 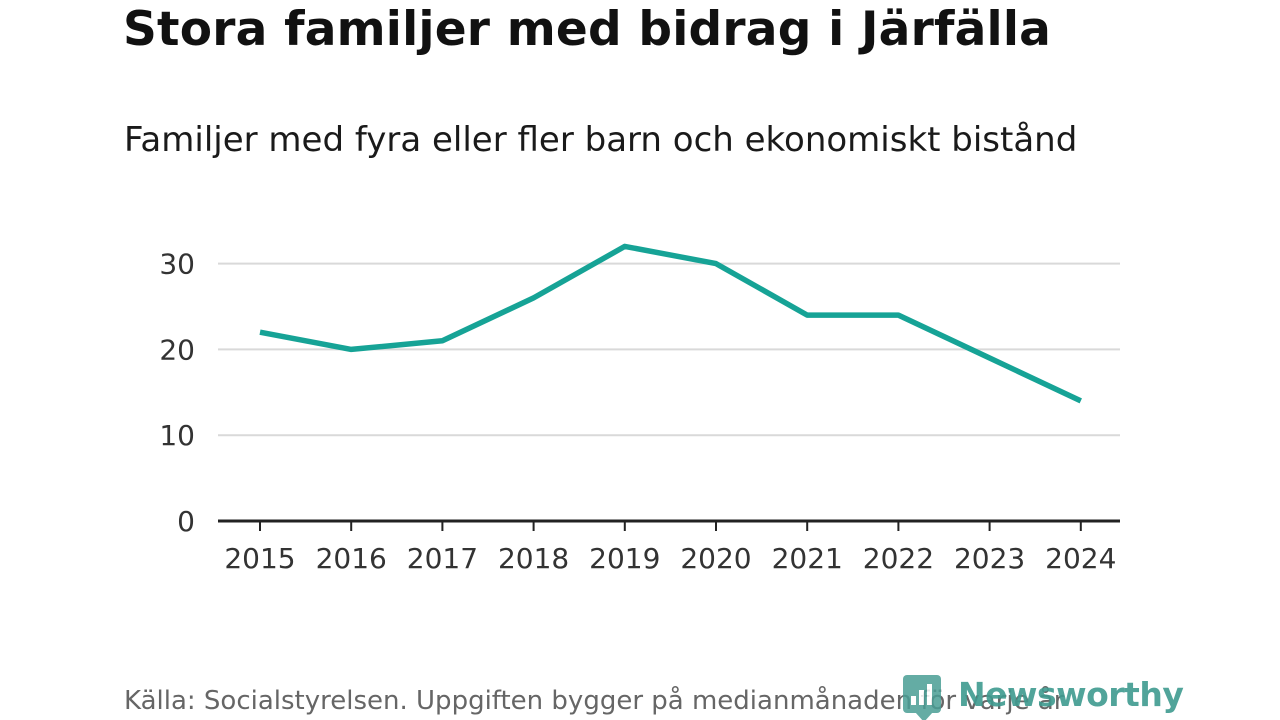 What do you see at coordinates (715, 558) in the screenshot?
I see `x-tick-label: 2020` at bounding box center [715, 558].